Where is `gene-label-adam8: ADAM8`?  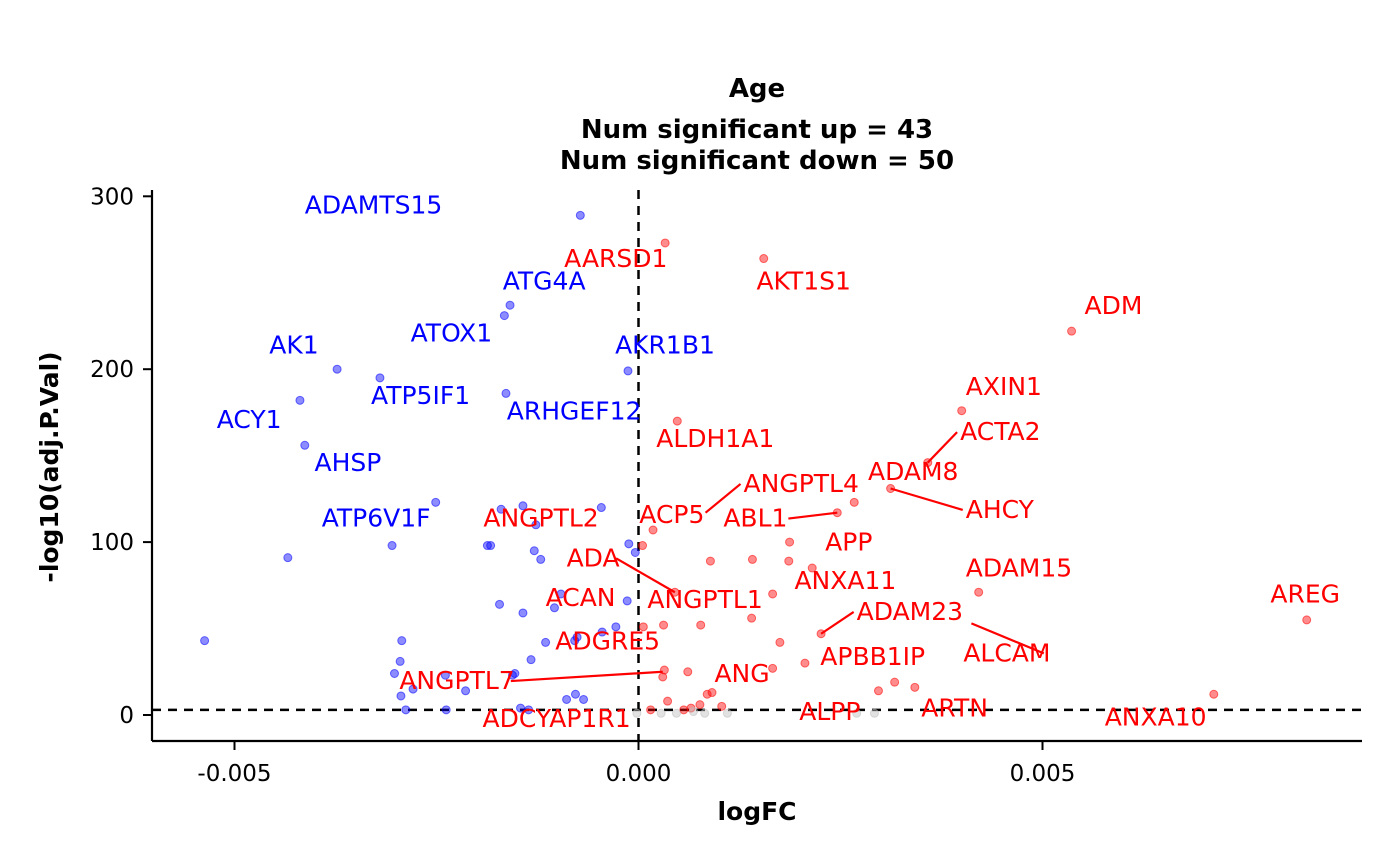 gene-label-adam8: ADAM8 is located at coordinates (913, 471).